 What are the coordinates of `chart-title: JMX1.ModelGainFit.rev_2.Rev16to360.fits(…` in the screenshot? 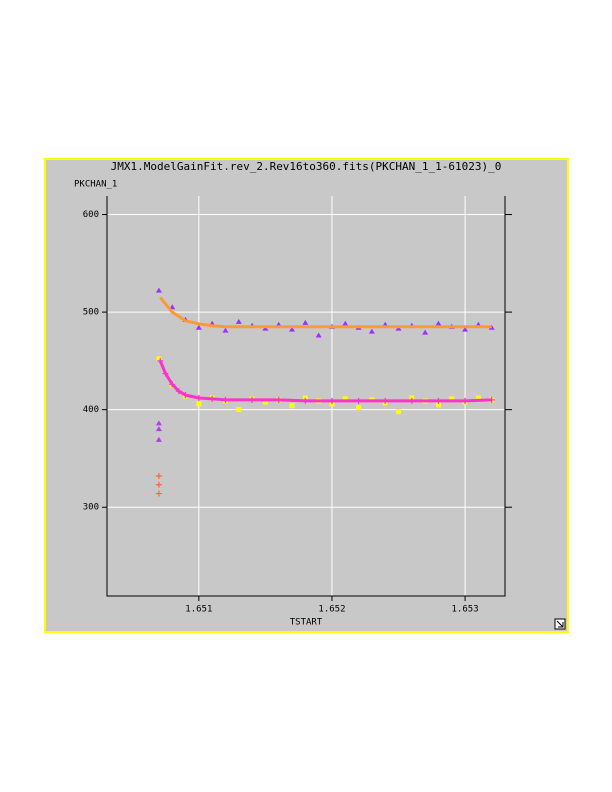 It's located at (306, 166).